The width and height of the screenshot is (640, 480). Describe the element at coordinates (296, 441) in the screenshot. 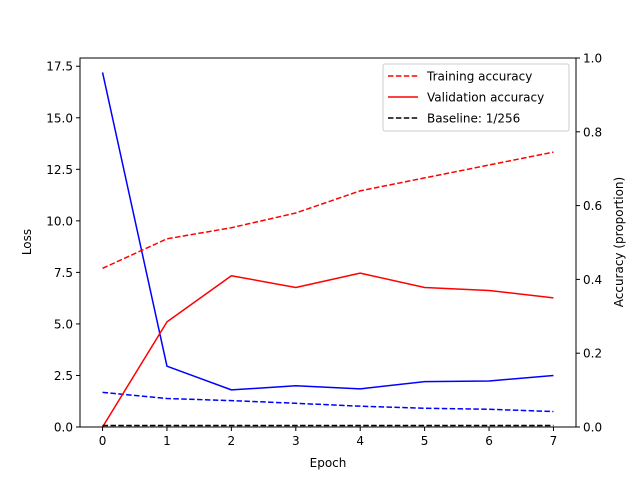

I see `x-tick-label: 3` at that location.